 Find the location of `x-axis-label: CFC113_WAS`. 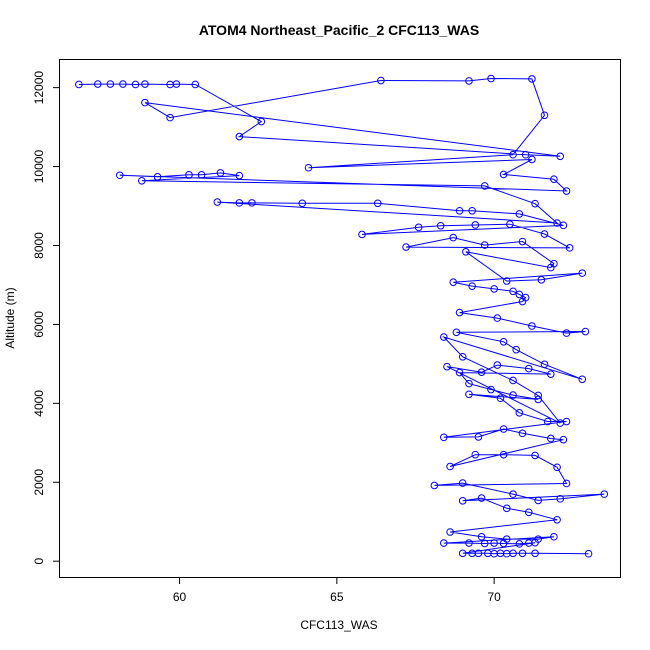

x-axis-label: CFC113_WAS is located at coordinates (338, 625).